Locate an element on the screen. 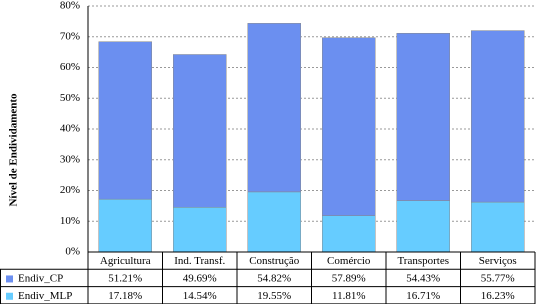  x-tick-label: Ind. Transf. is located at coordinates (199, 261).